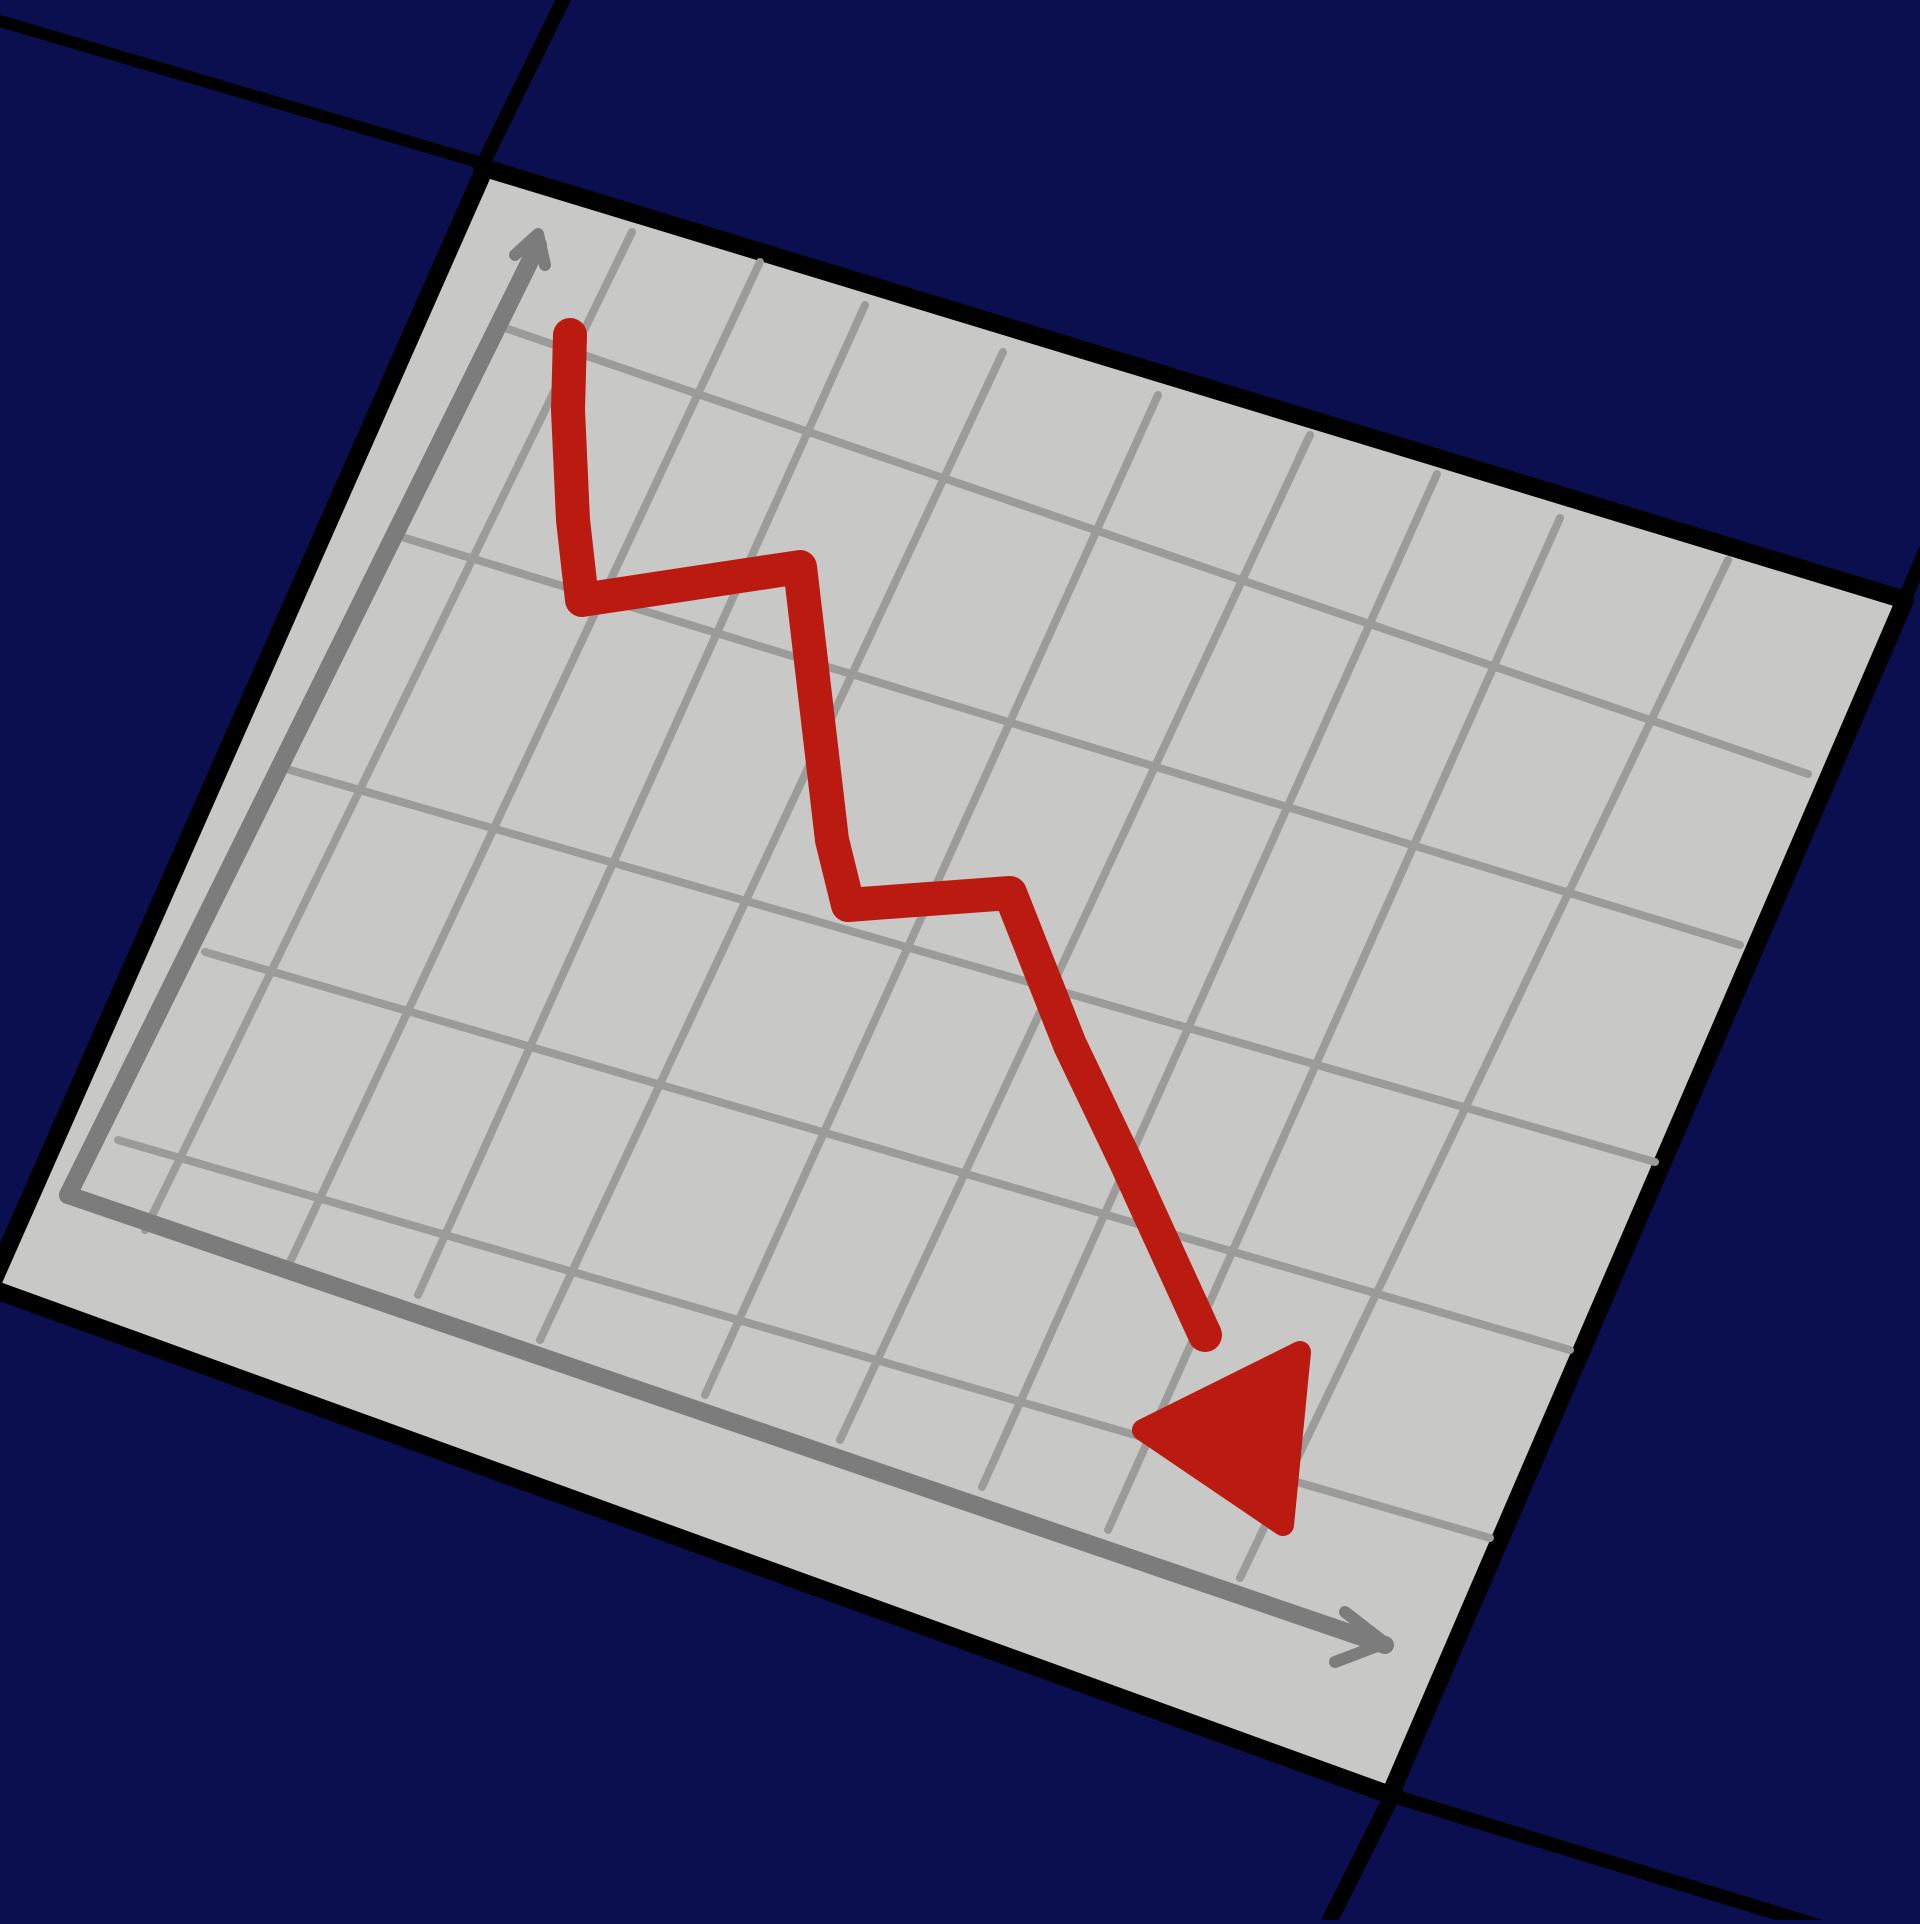  I want to click on y-axis-arrow-icon, so click(530, 249).